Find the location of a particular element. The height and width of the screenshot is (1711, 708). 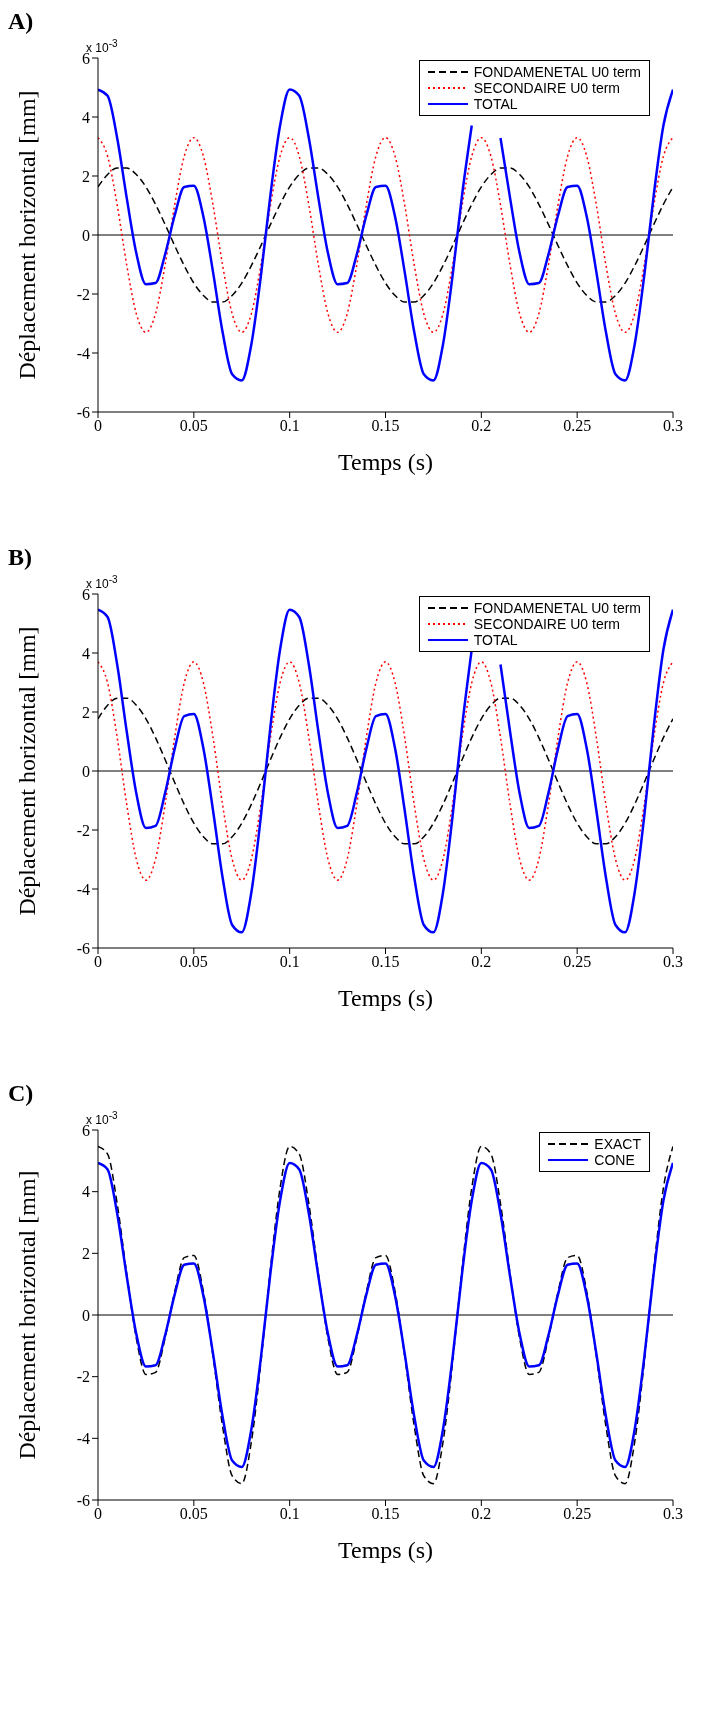

legend-label: EXACT is located at coordinates (617, 1144).